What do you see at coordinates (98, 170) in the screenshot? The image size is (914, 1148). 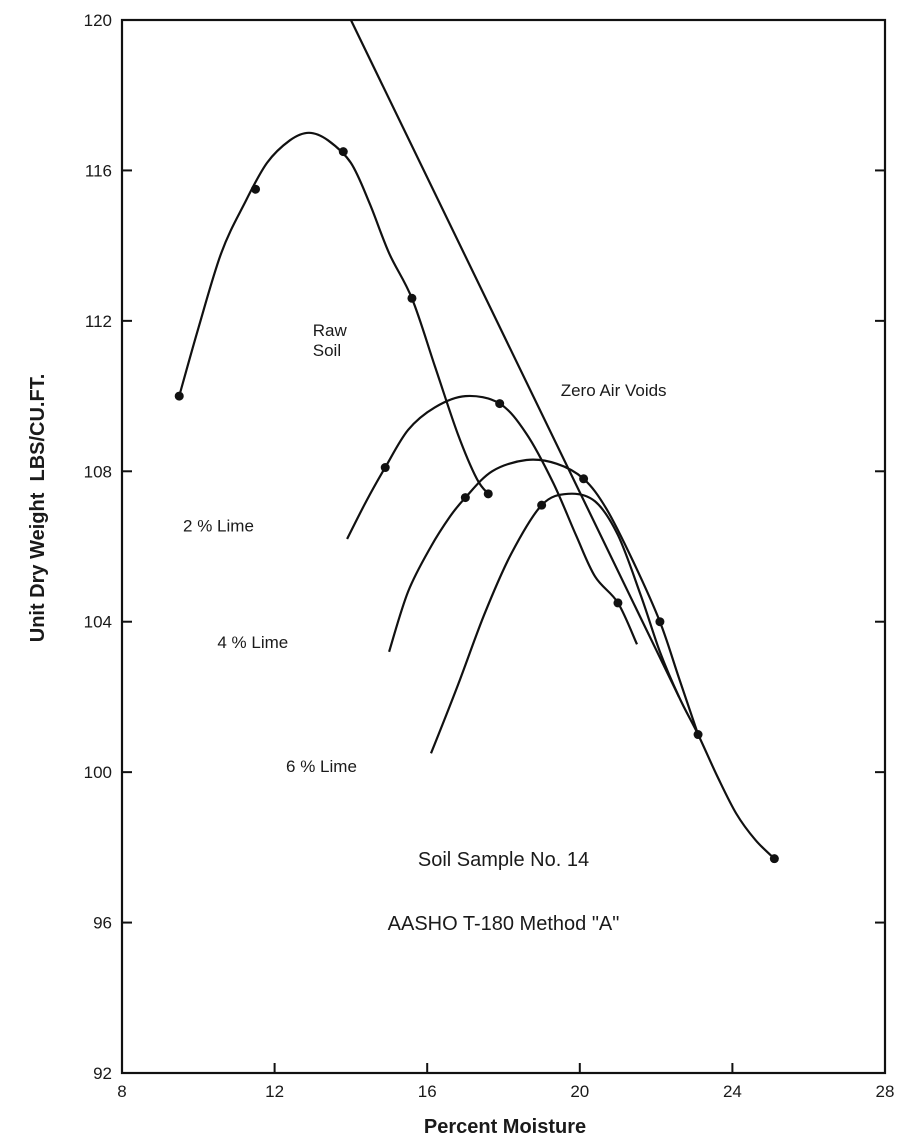 I see `y-tick-label: 116` at bounding box center [98, 170].